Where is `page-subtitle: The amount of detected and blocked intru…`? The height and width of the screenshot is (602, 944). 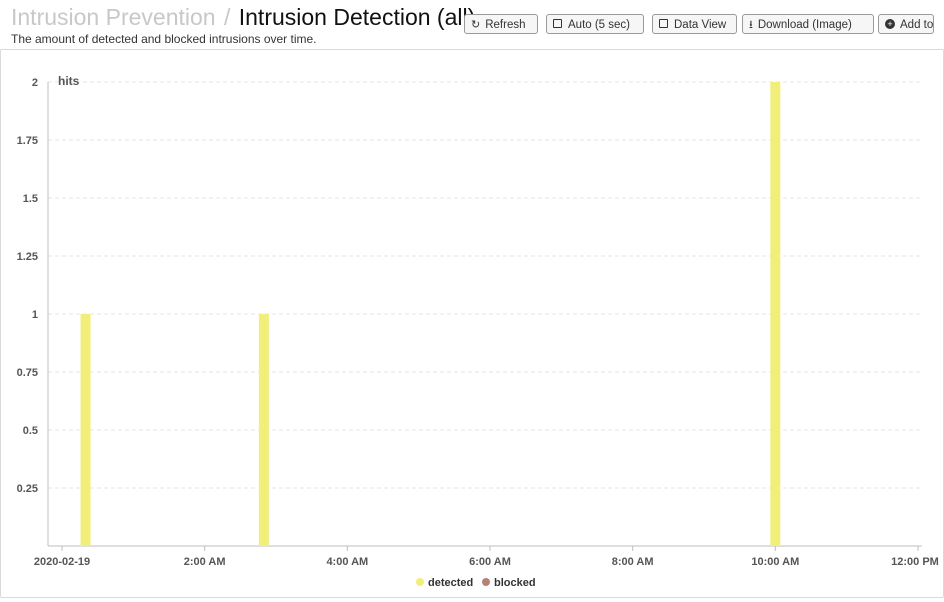
page-subtitle: The amount of detected and blocked intru… is located at coordinates (164, 39).